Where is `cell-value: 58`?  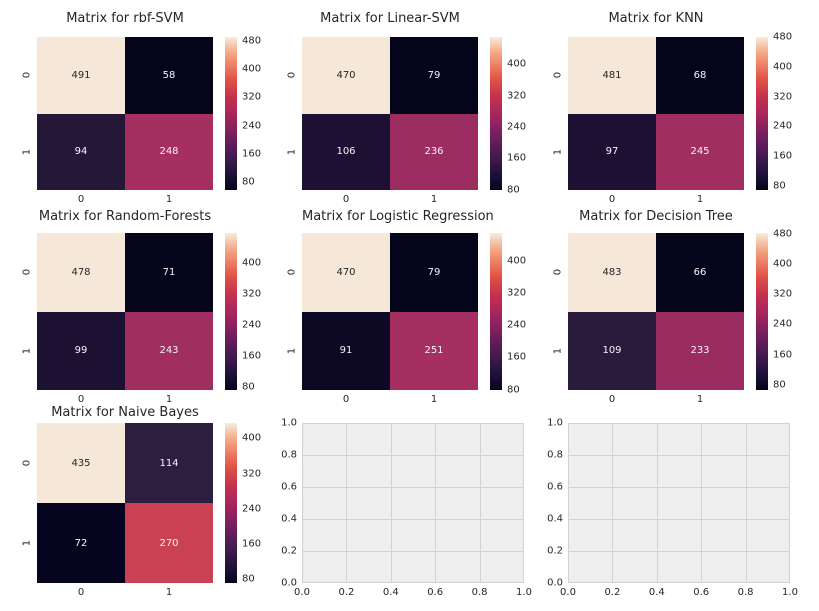 cell-value: 58 is located at coordinates (169, 75).